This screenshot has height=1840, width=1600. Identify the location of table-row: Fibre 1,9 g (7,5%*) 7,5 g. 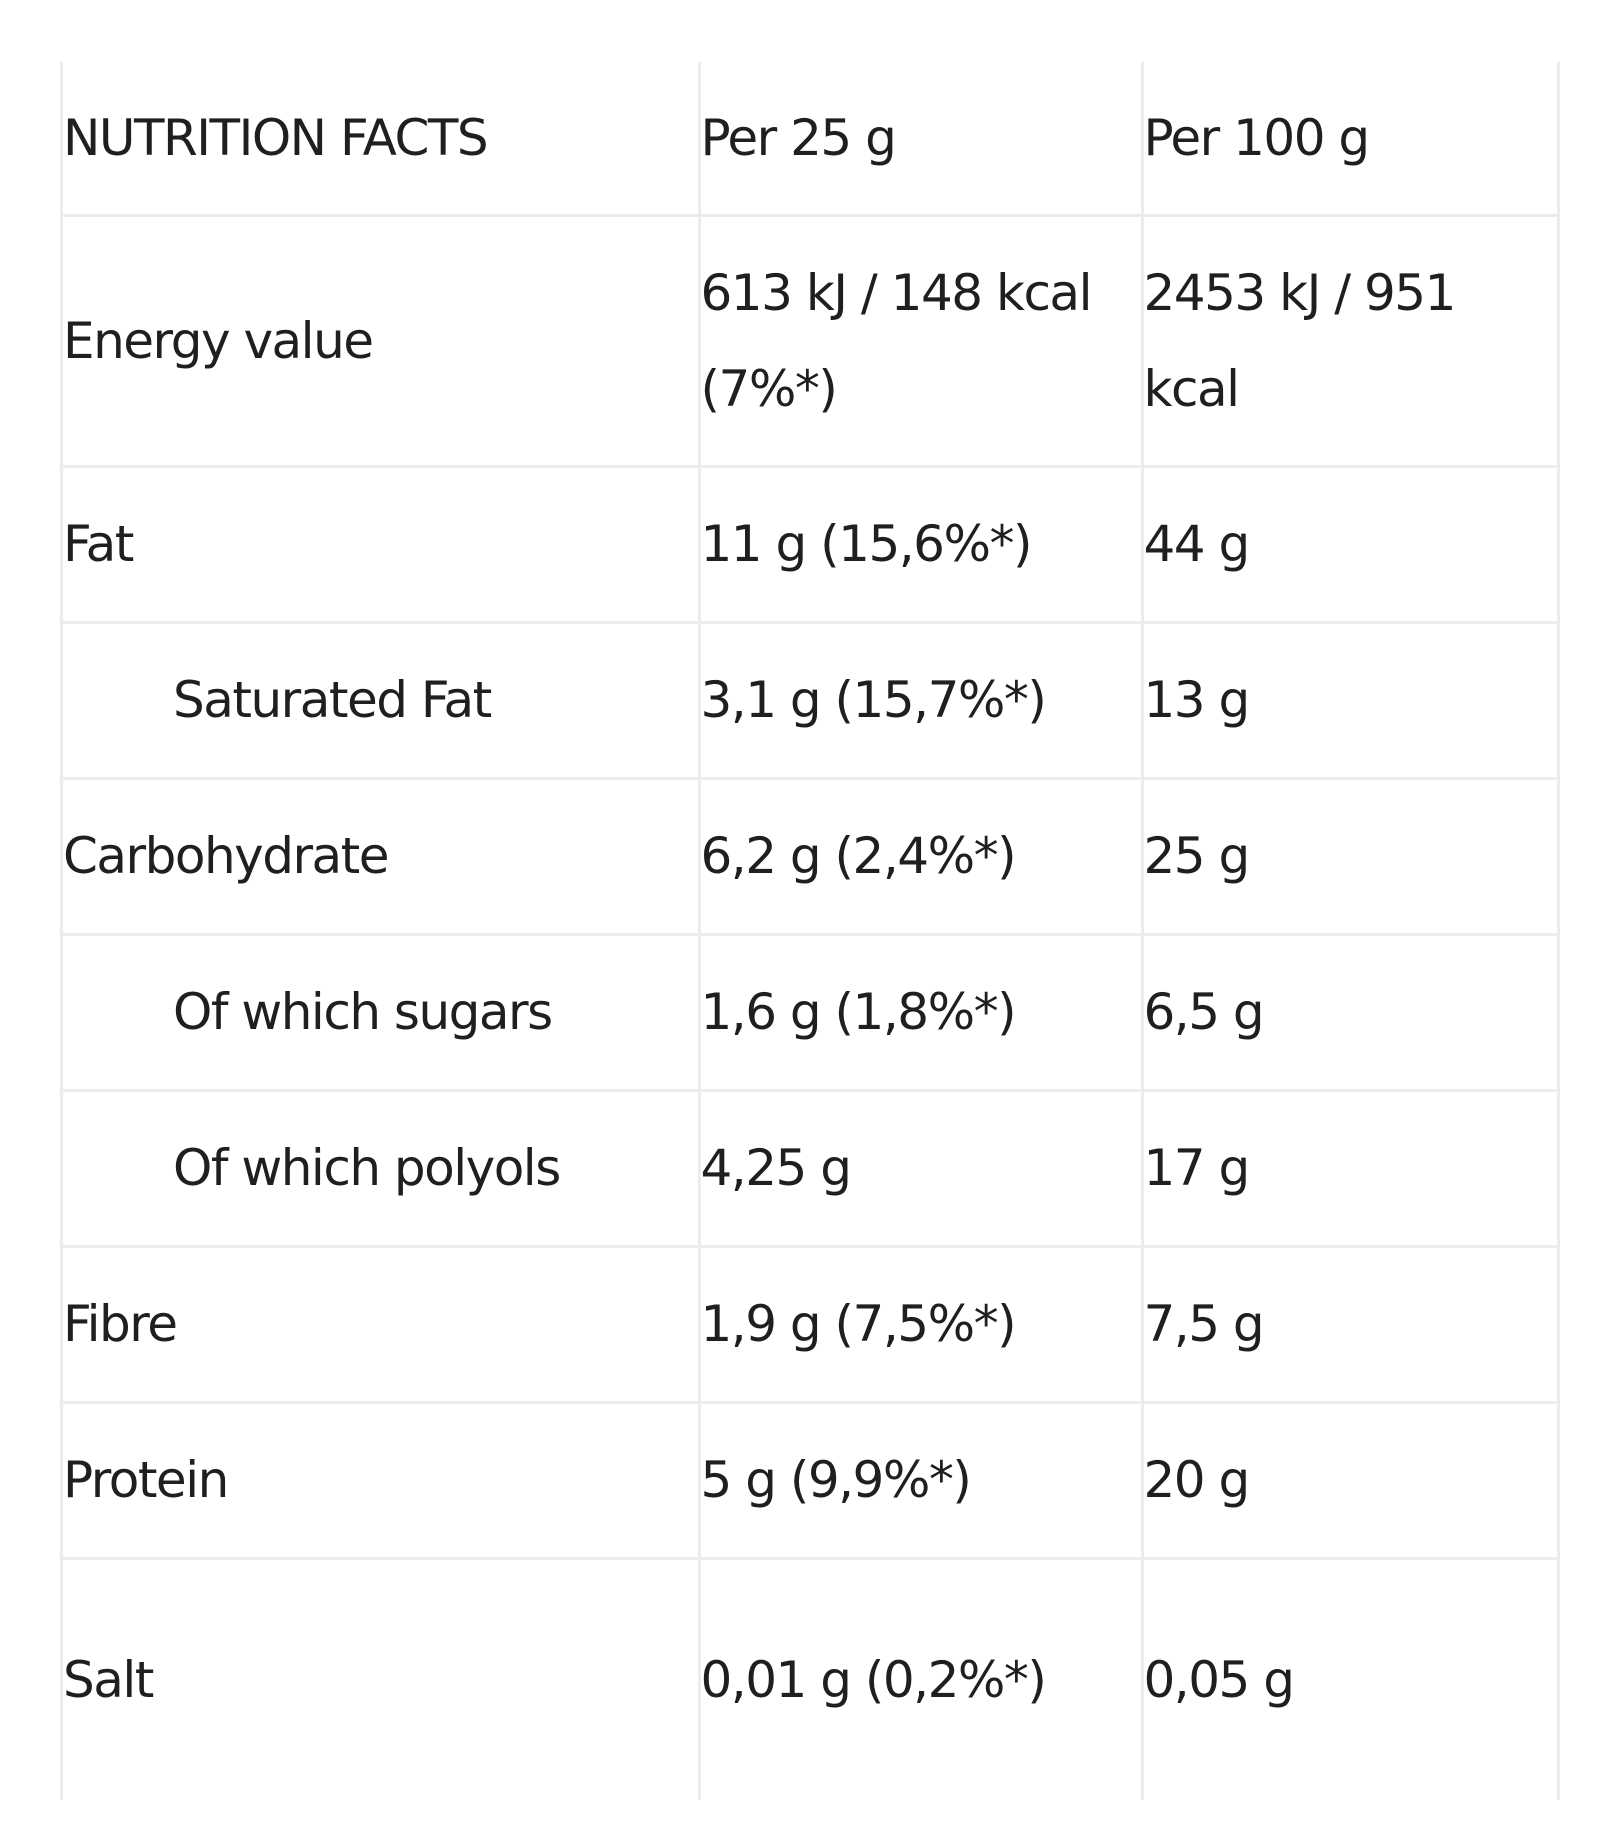
(810, 1325).